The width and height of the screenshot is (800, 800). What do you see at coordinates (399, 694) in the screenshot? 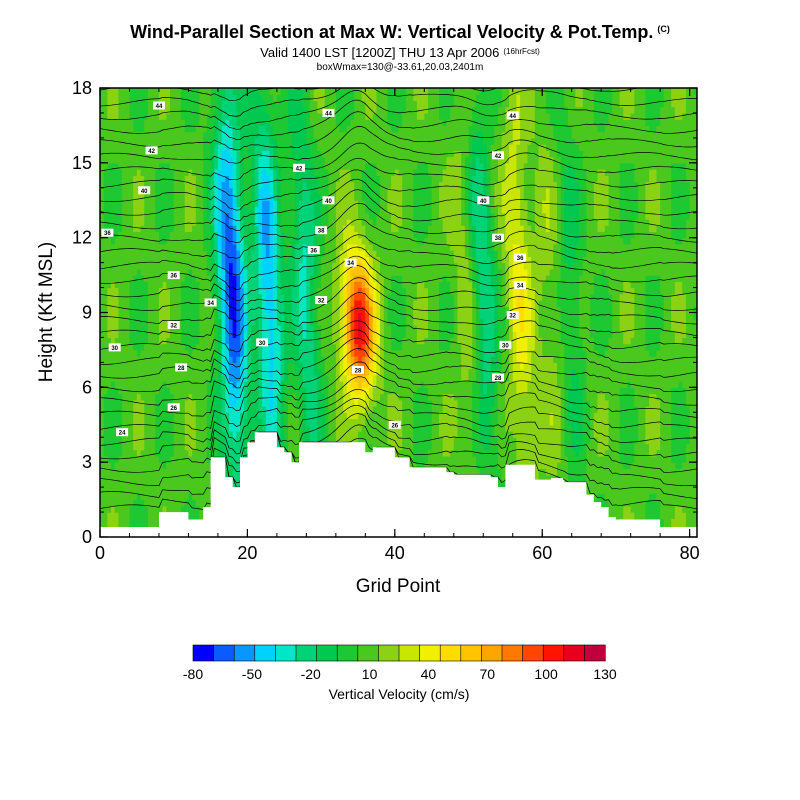
I see `colorbar-title: Vertical Velocity (cm/s)` at bounding box center [399, 694].